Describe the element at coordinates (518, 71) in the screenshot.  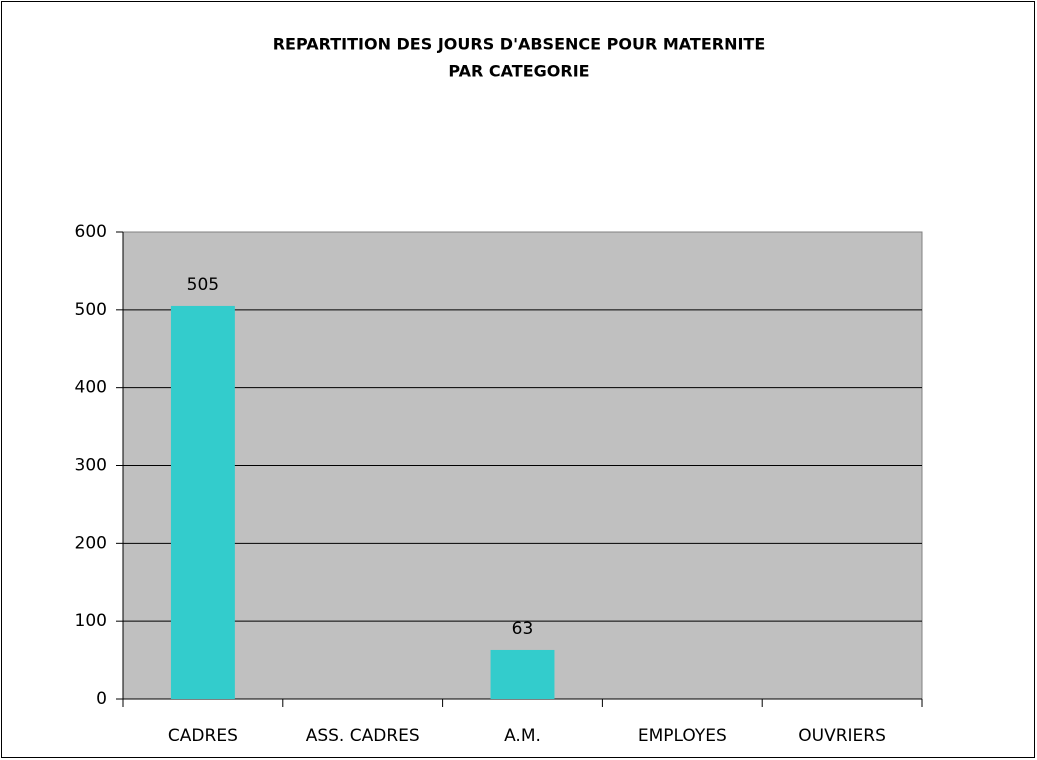
I see `chart-title: PAR CATEGORIE` at that location.